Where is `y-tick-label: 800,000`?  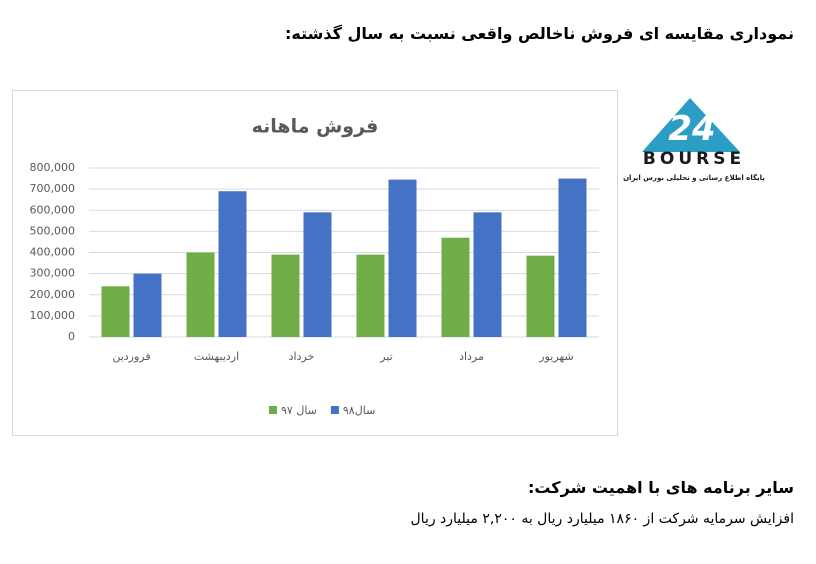 y-tick-label: 800,000 is located at coordinates (53, 167).